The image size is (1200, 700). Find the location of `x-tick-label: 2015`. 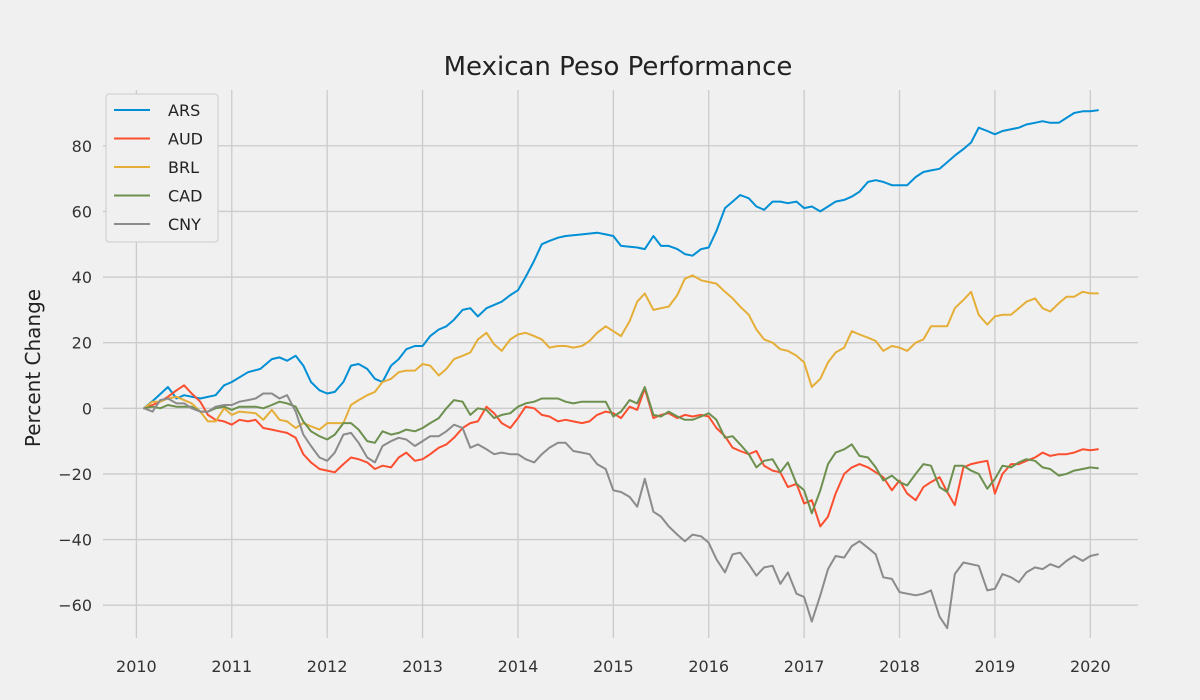

x-tick-label: 2015 is located at coordinates (613, 666).